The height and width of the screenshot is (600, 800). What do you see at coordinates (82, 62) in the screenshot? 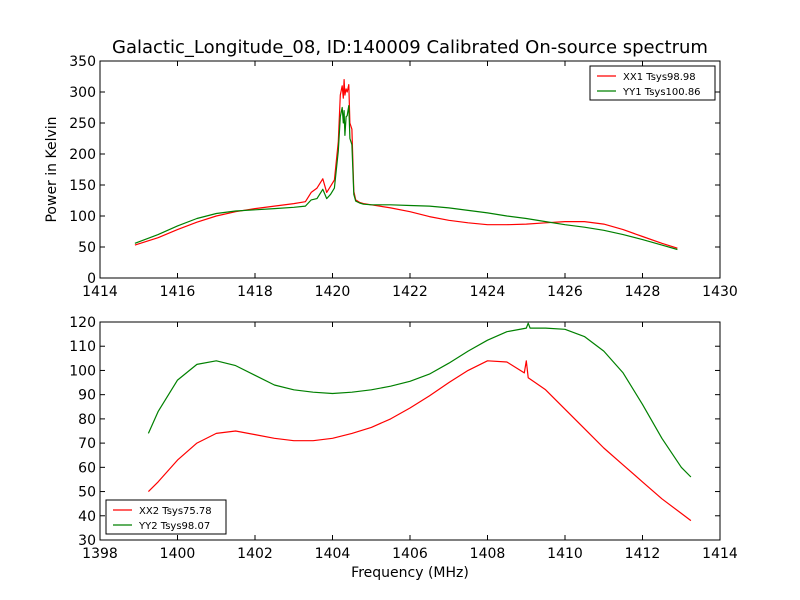
I see `top-y-tick-label: 350` at bounding box center [82, 62].